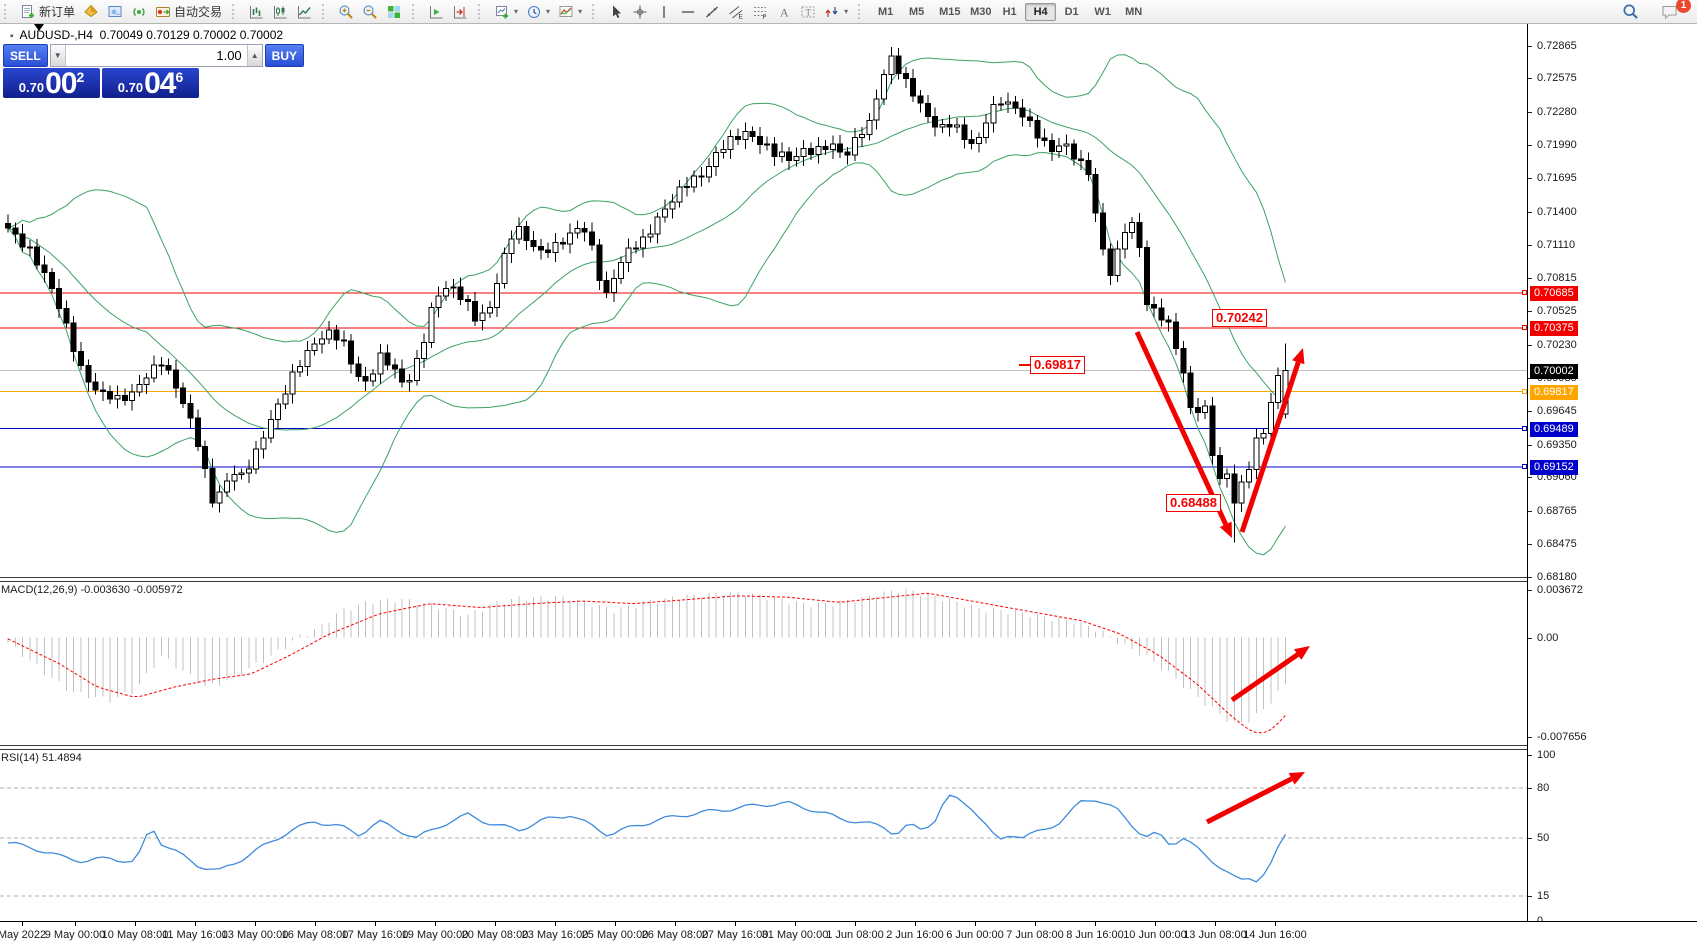 This screenshot has height=943, width=1697. I want to click on timeframe-button-m1: M1, so click(885, 12).